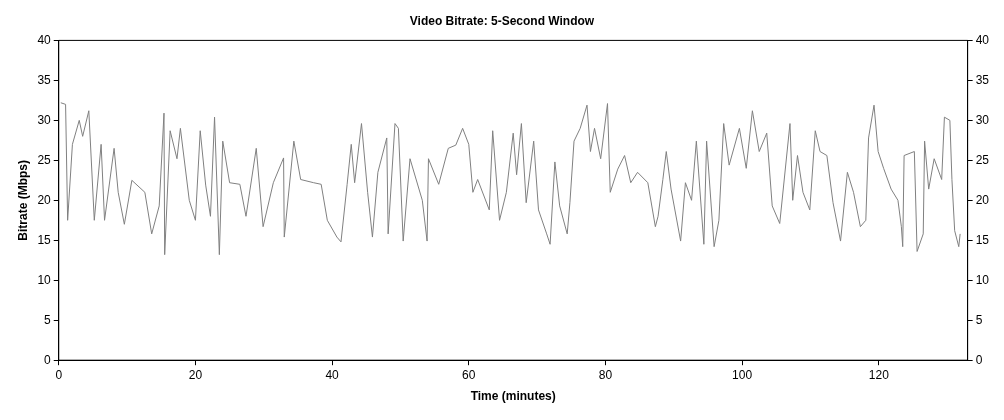 The width and height of the screenshot is (1004, 420). What do you see at coordinates (982, 239) in the screenshot?
I see `y2-tick-label: 15` at bounding box center [982, 239].